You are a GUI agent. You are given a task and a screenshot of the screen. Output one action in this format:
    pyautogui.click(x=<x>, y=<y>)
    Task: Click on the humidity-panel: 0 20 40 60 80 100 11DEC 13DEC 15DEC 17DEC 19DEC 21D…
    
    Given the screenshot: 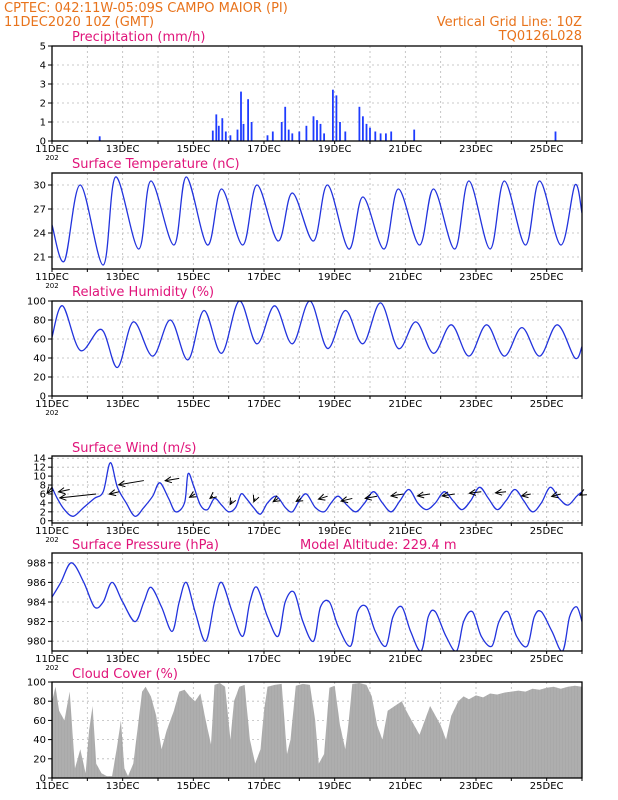 What is the action you would take?
    pyautogui.click(x=305, y=357)
    